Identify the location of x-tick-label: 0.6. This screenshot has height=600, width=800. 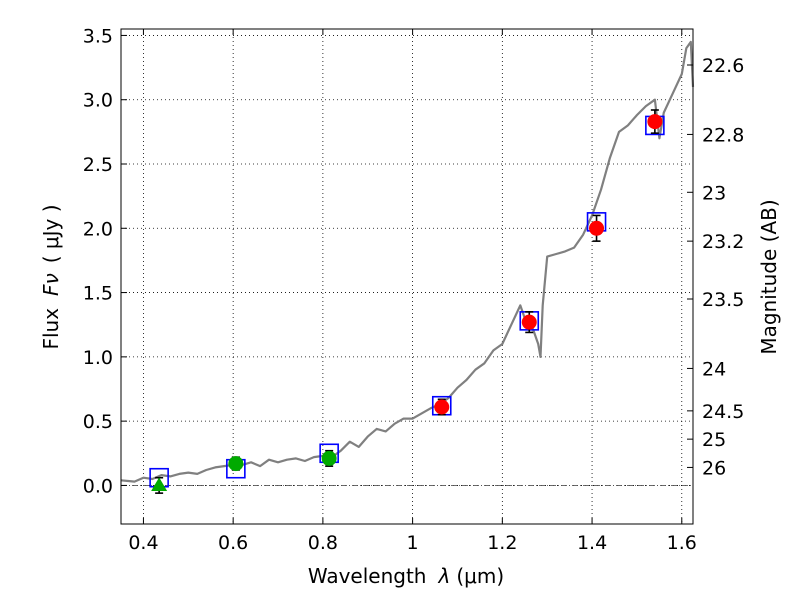
(233, 543).